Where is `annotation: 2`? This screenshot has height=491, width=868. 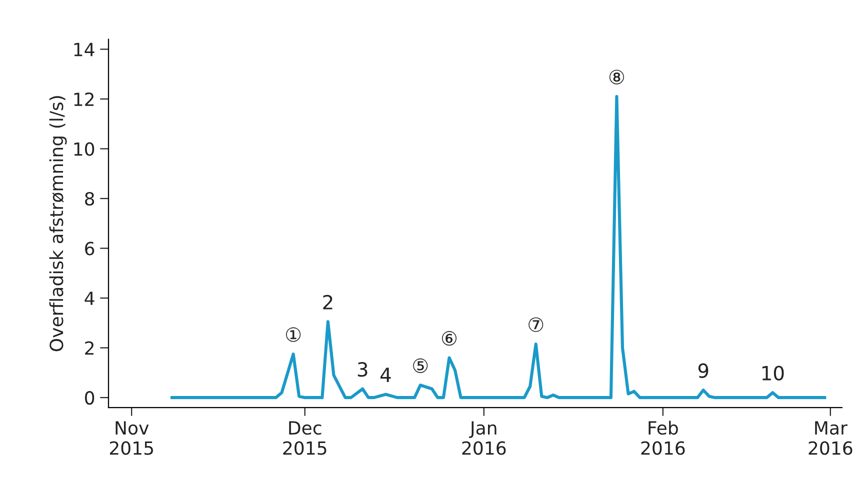
annotation: 2 is located at coordinates (327, 302).